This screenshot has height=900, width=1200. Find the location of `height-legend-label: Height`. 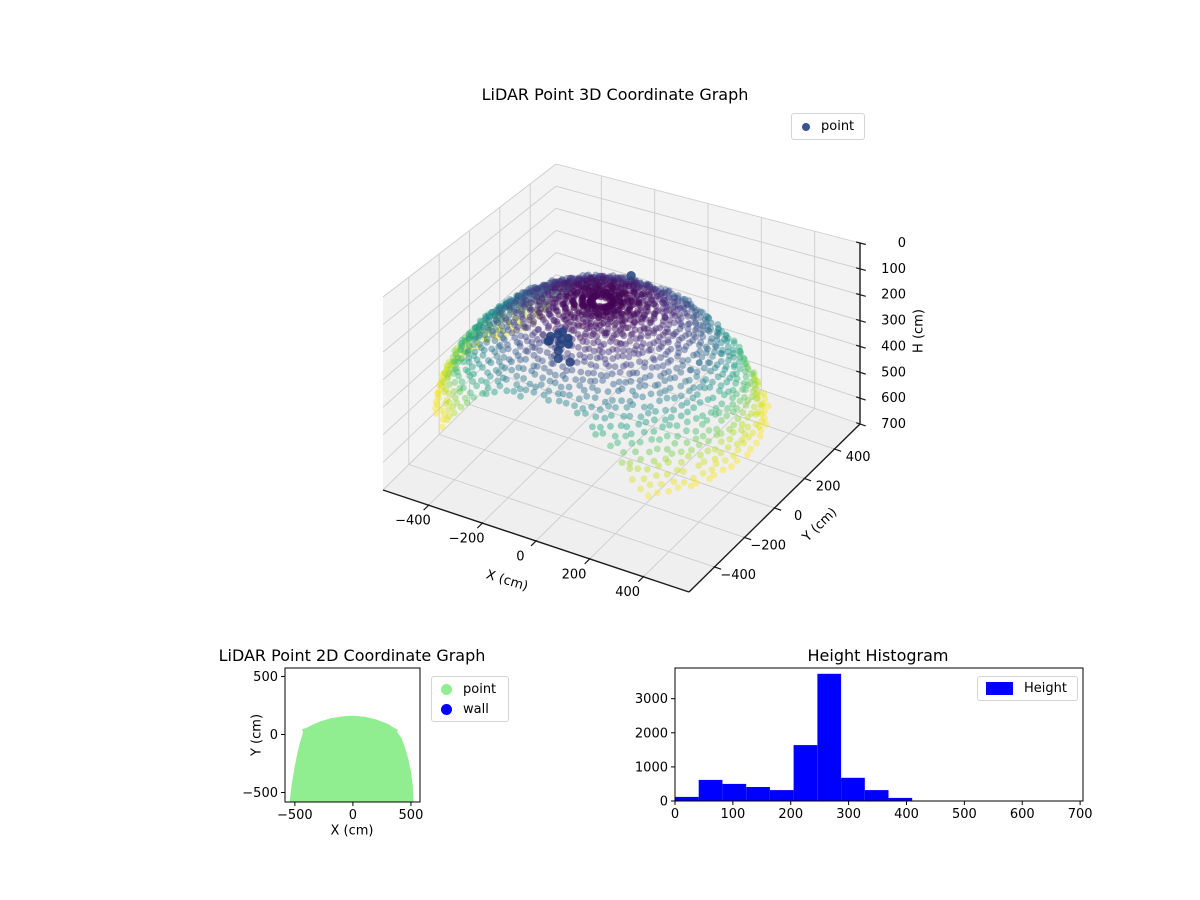

height-legend-label: Height is located at coordinates (1045, 688).